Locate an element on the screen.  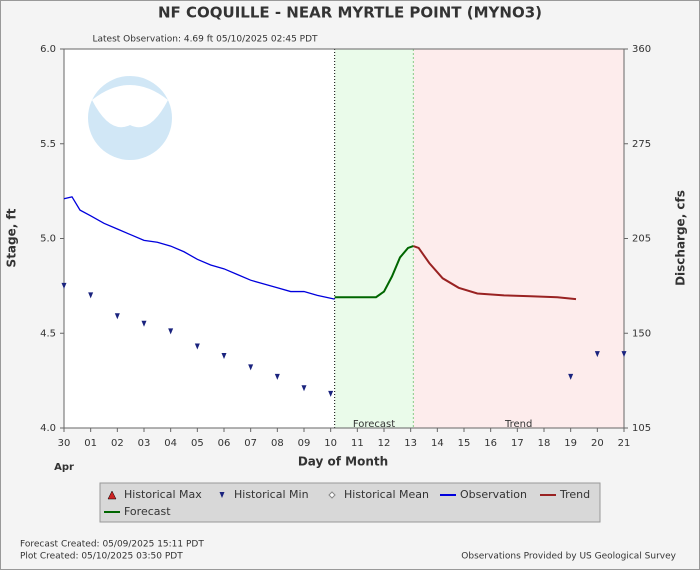
legend-label: Trend is located at coordinates (574, 494).